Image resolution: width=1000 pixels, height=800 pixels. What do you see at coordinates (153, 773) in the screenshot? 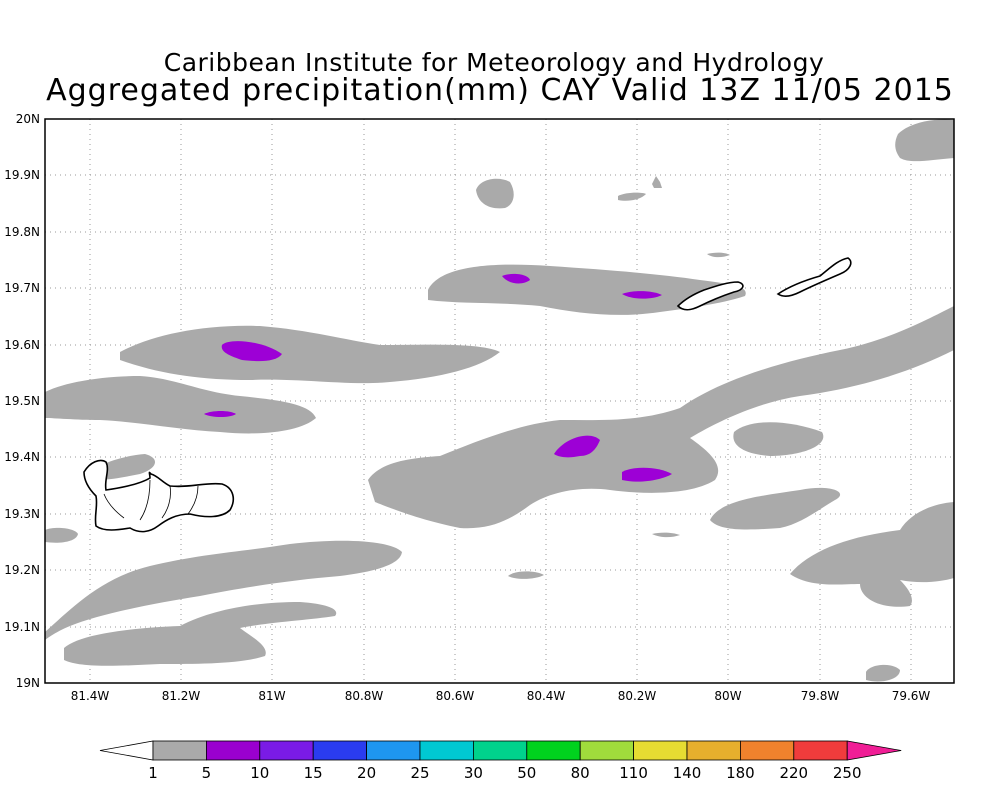
I see `colorbar-label: 1` at bounding box center [153, 773].